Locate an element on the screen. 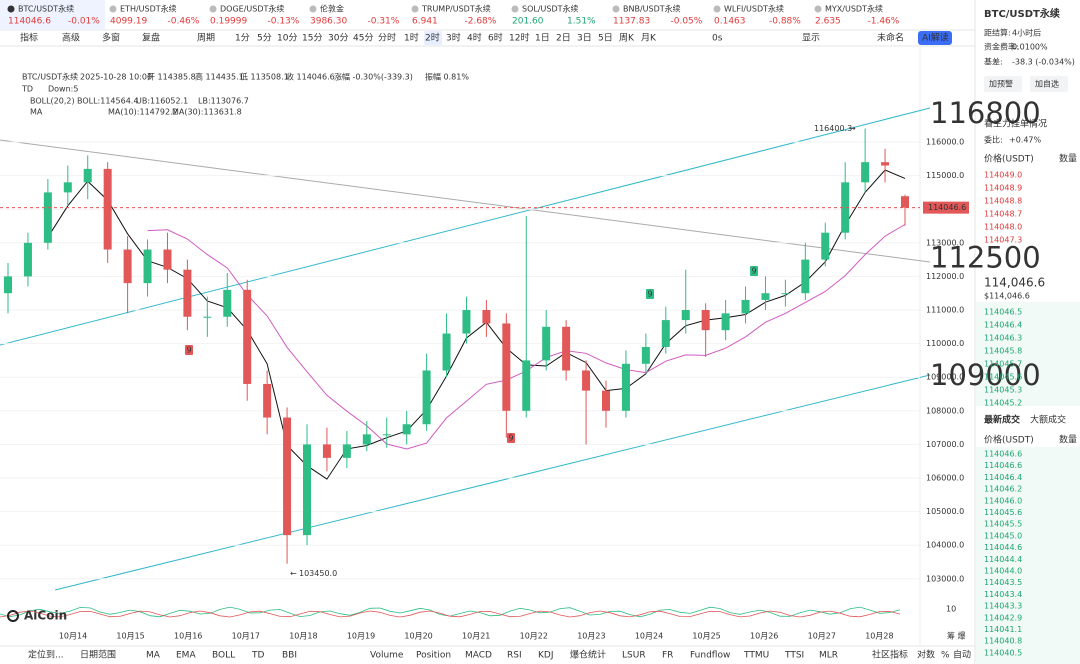  tool-right: AI解读 is located at coordinates (935, 38).